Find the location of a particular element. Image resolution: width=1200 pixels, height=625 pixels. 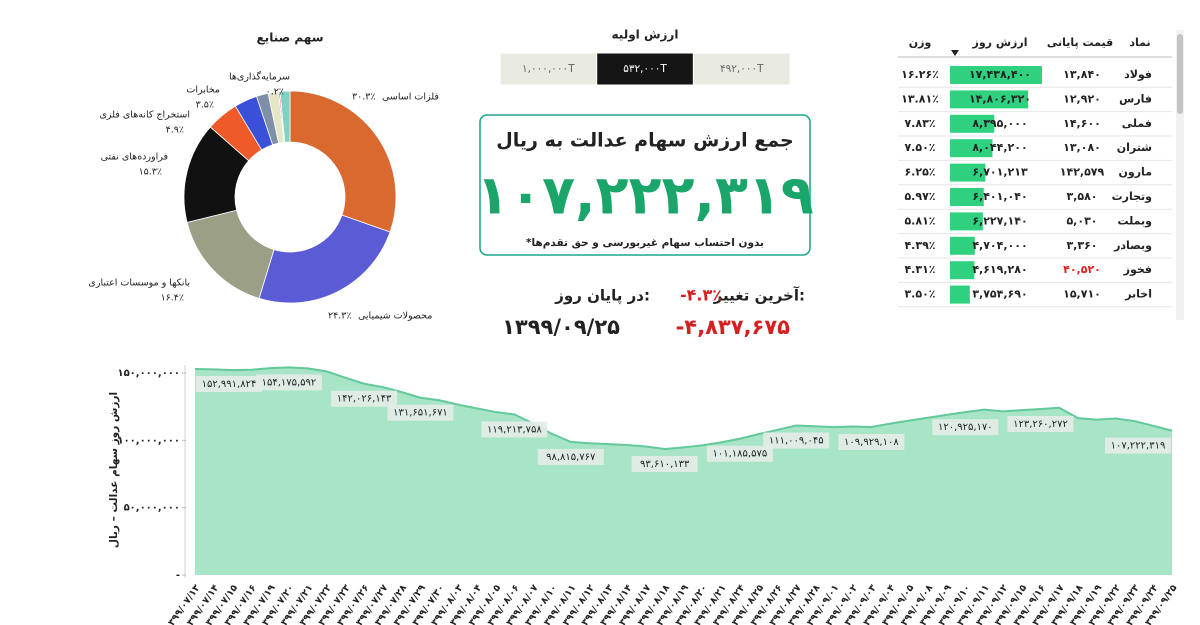

value-label: ۱۲۳,۲۶۰,۲۷۲ is located at coordinates (1040, 424).